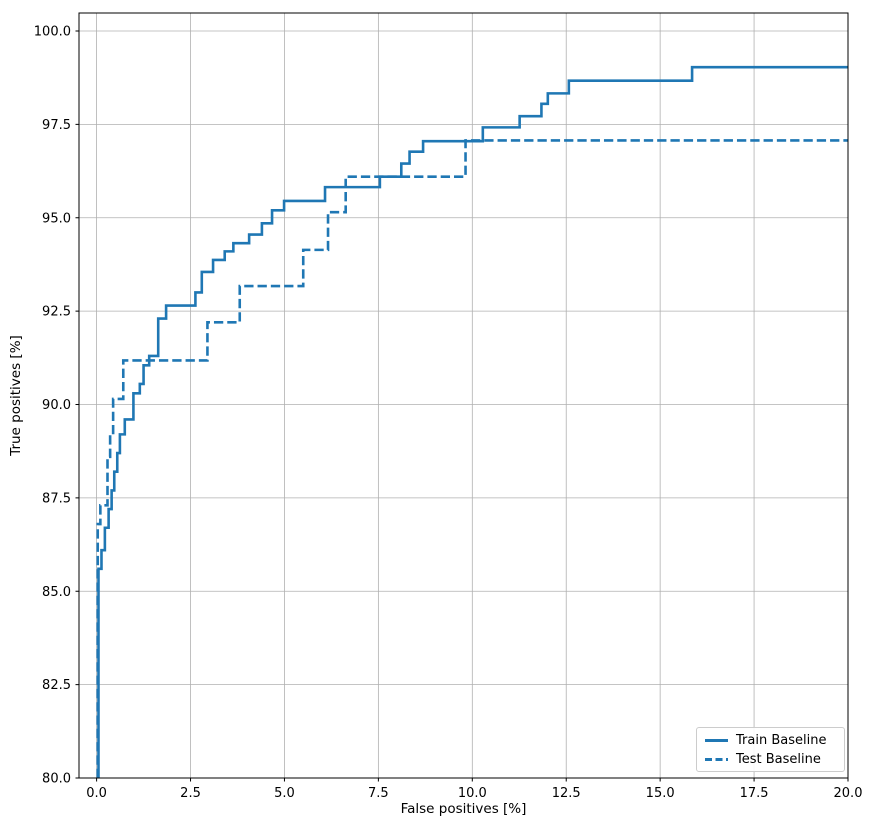  What do you see at coordinates (770, 749) in the screenshot?
I see `legend: Train Baseline Test Baseline` at bounding box center [770, 749].